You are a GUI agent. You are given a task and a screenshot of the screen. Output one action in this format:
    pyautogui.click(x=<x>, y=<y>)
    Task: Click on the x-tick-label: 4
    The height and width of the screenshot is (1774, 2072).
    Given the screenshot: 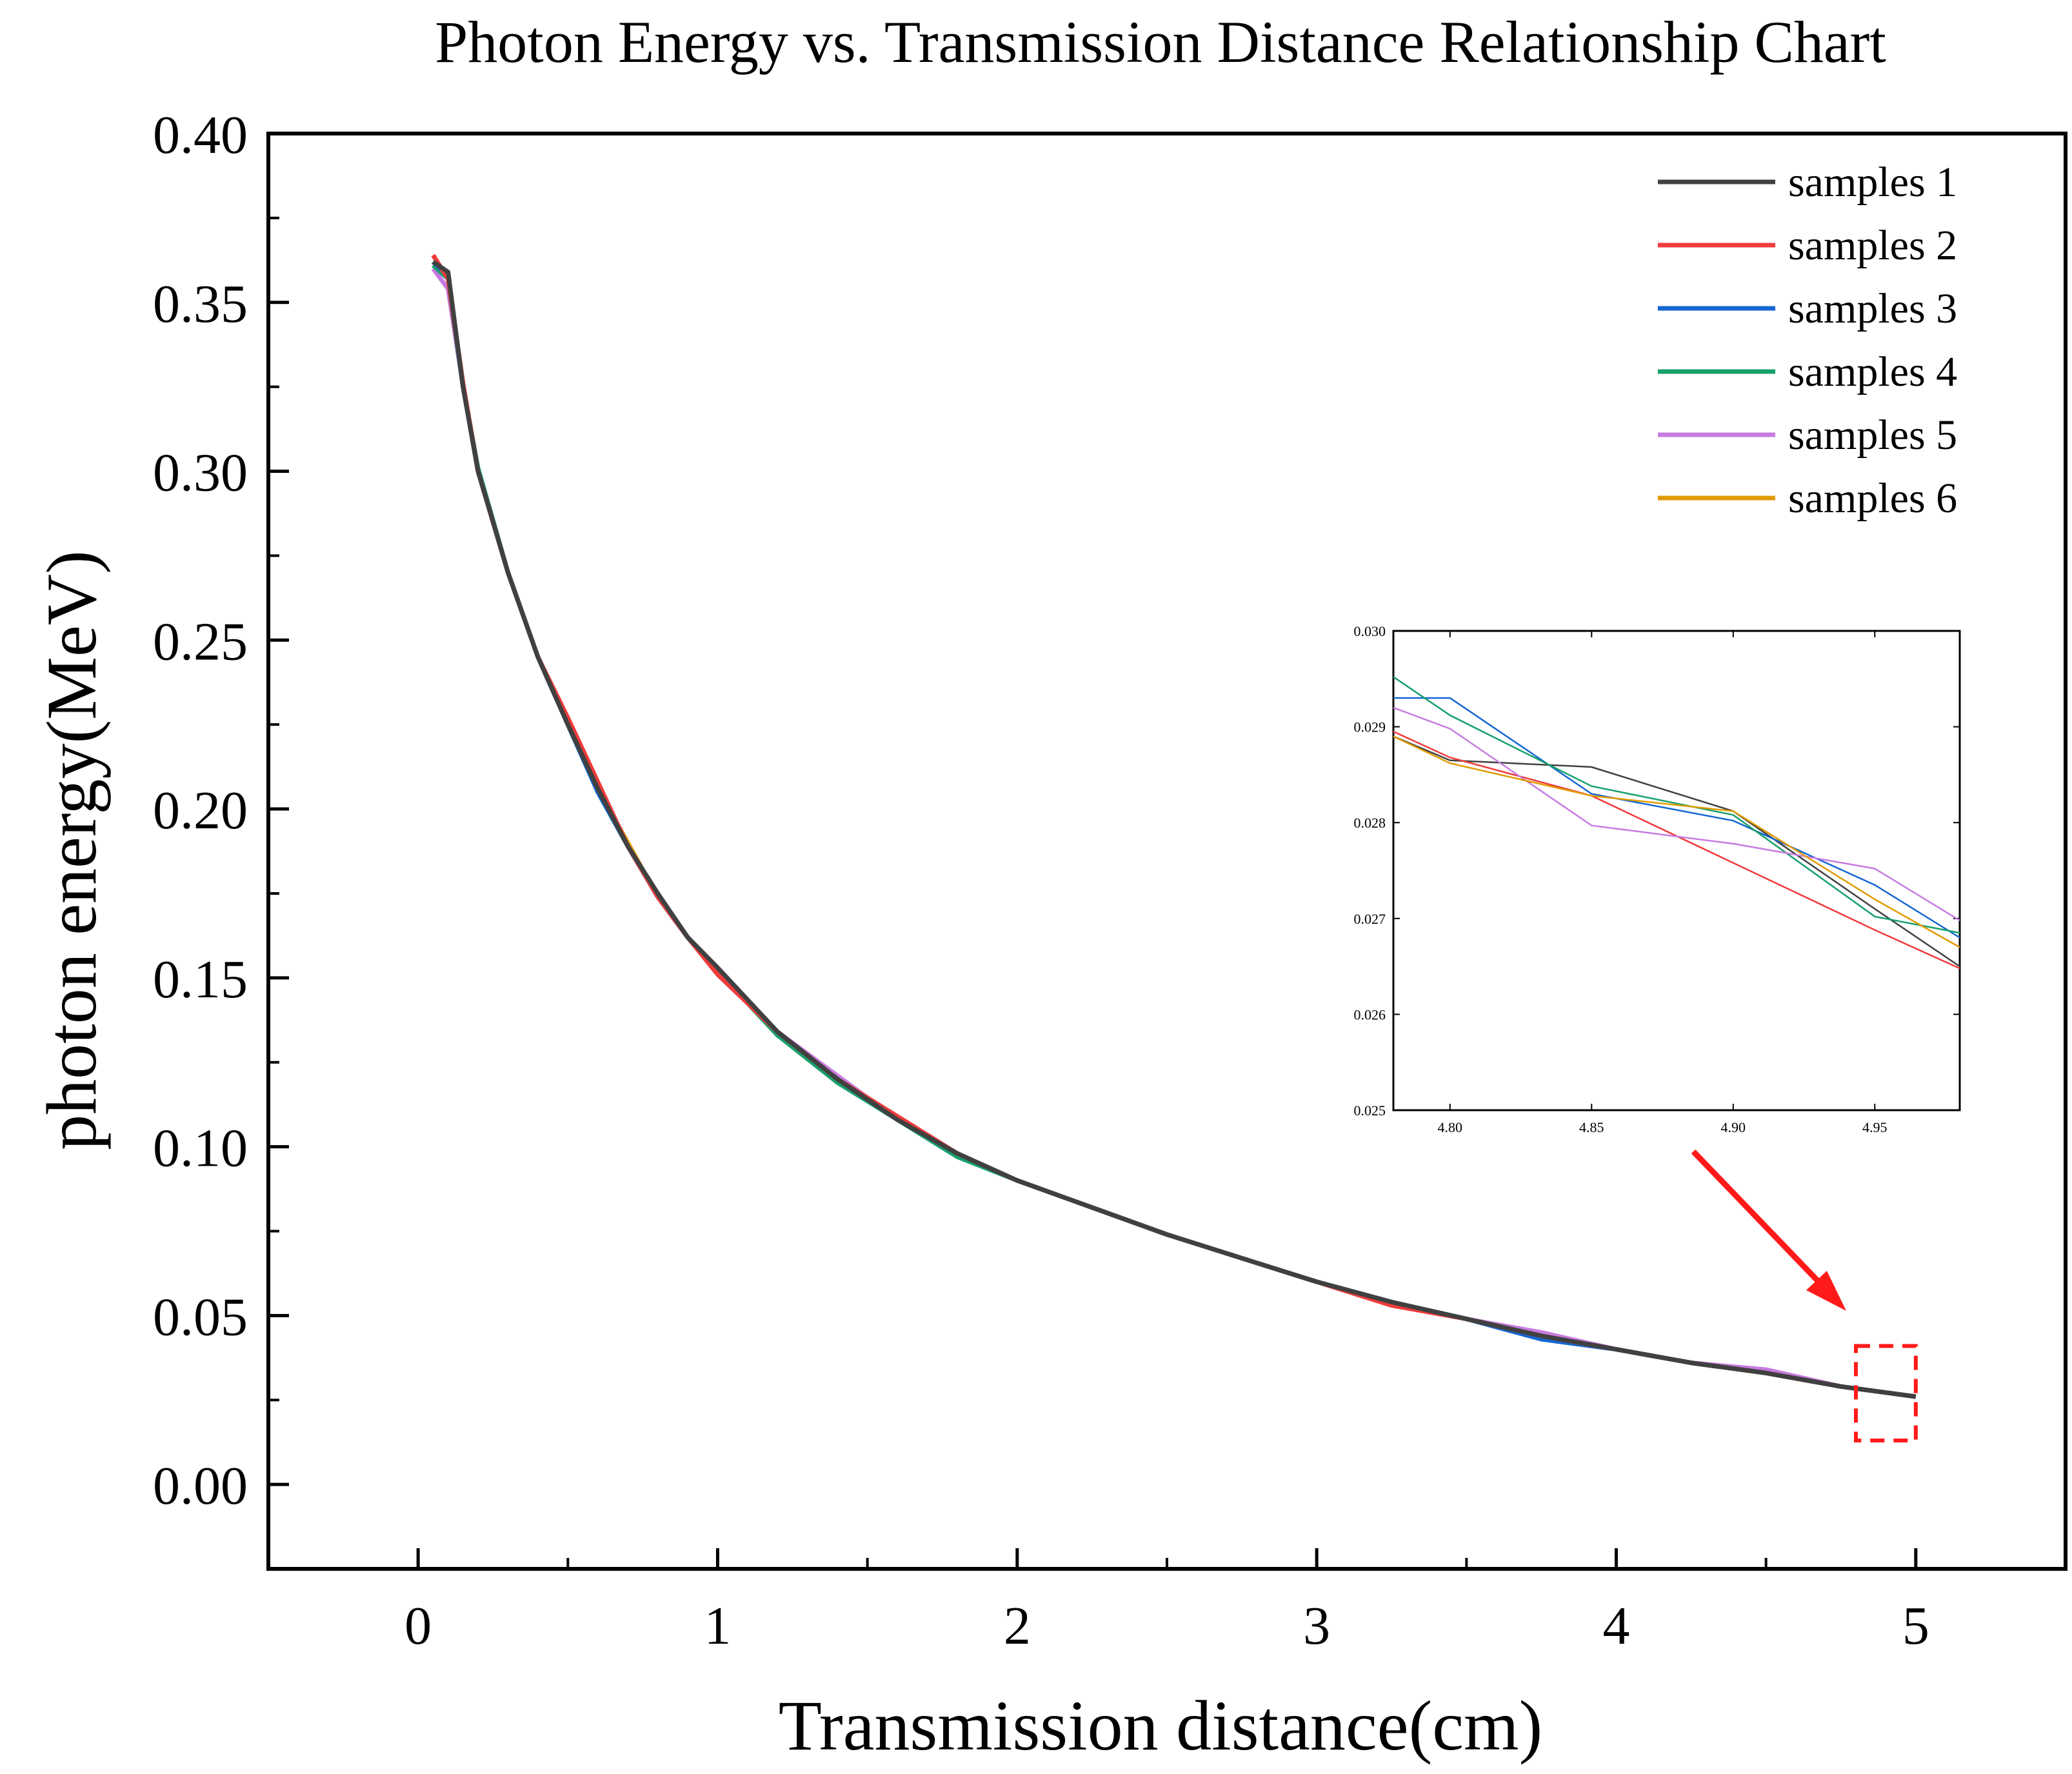 What is the action you would take?
    pyautogui.click(x=1616, y=1626)
    